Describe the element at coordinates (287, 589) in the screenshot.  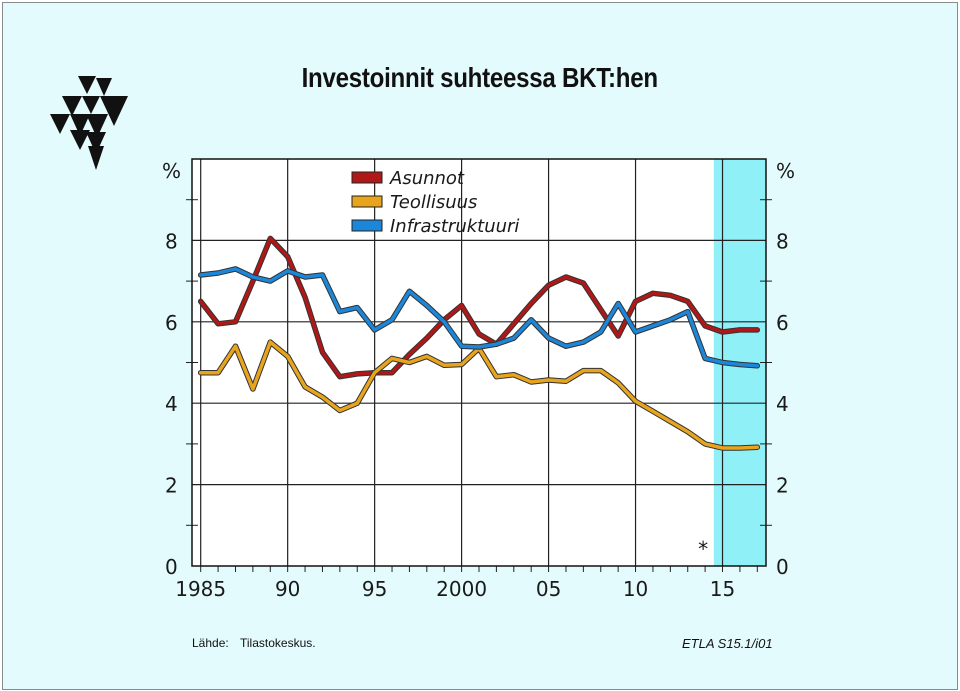
I see `x-tick-label: 90` at that location.